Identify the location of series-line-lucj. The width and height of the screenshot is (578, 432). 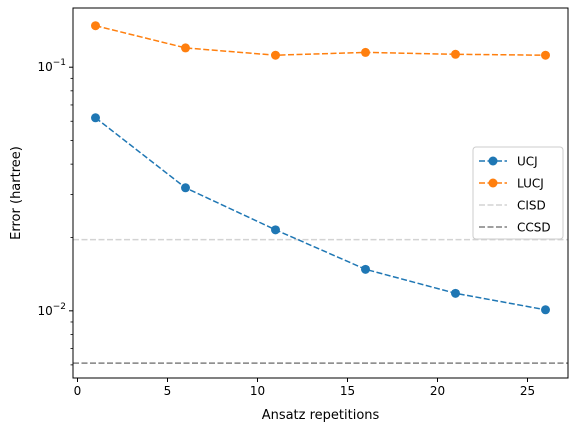
(320, 40).